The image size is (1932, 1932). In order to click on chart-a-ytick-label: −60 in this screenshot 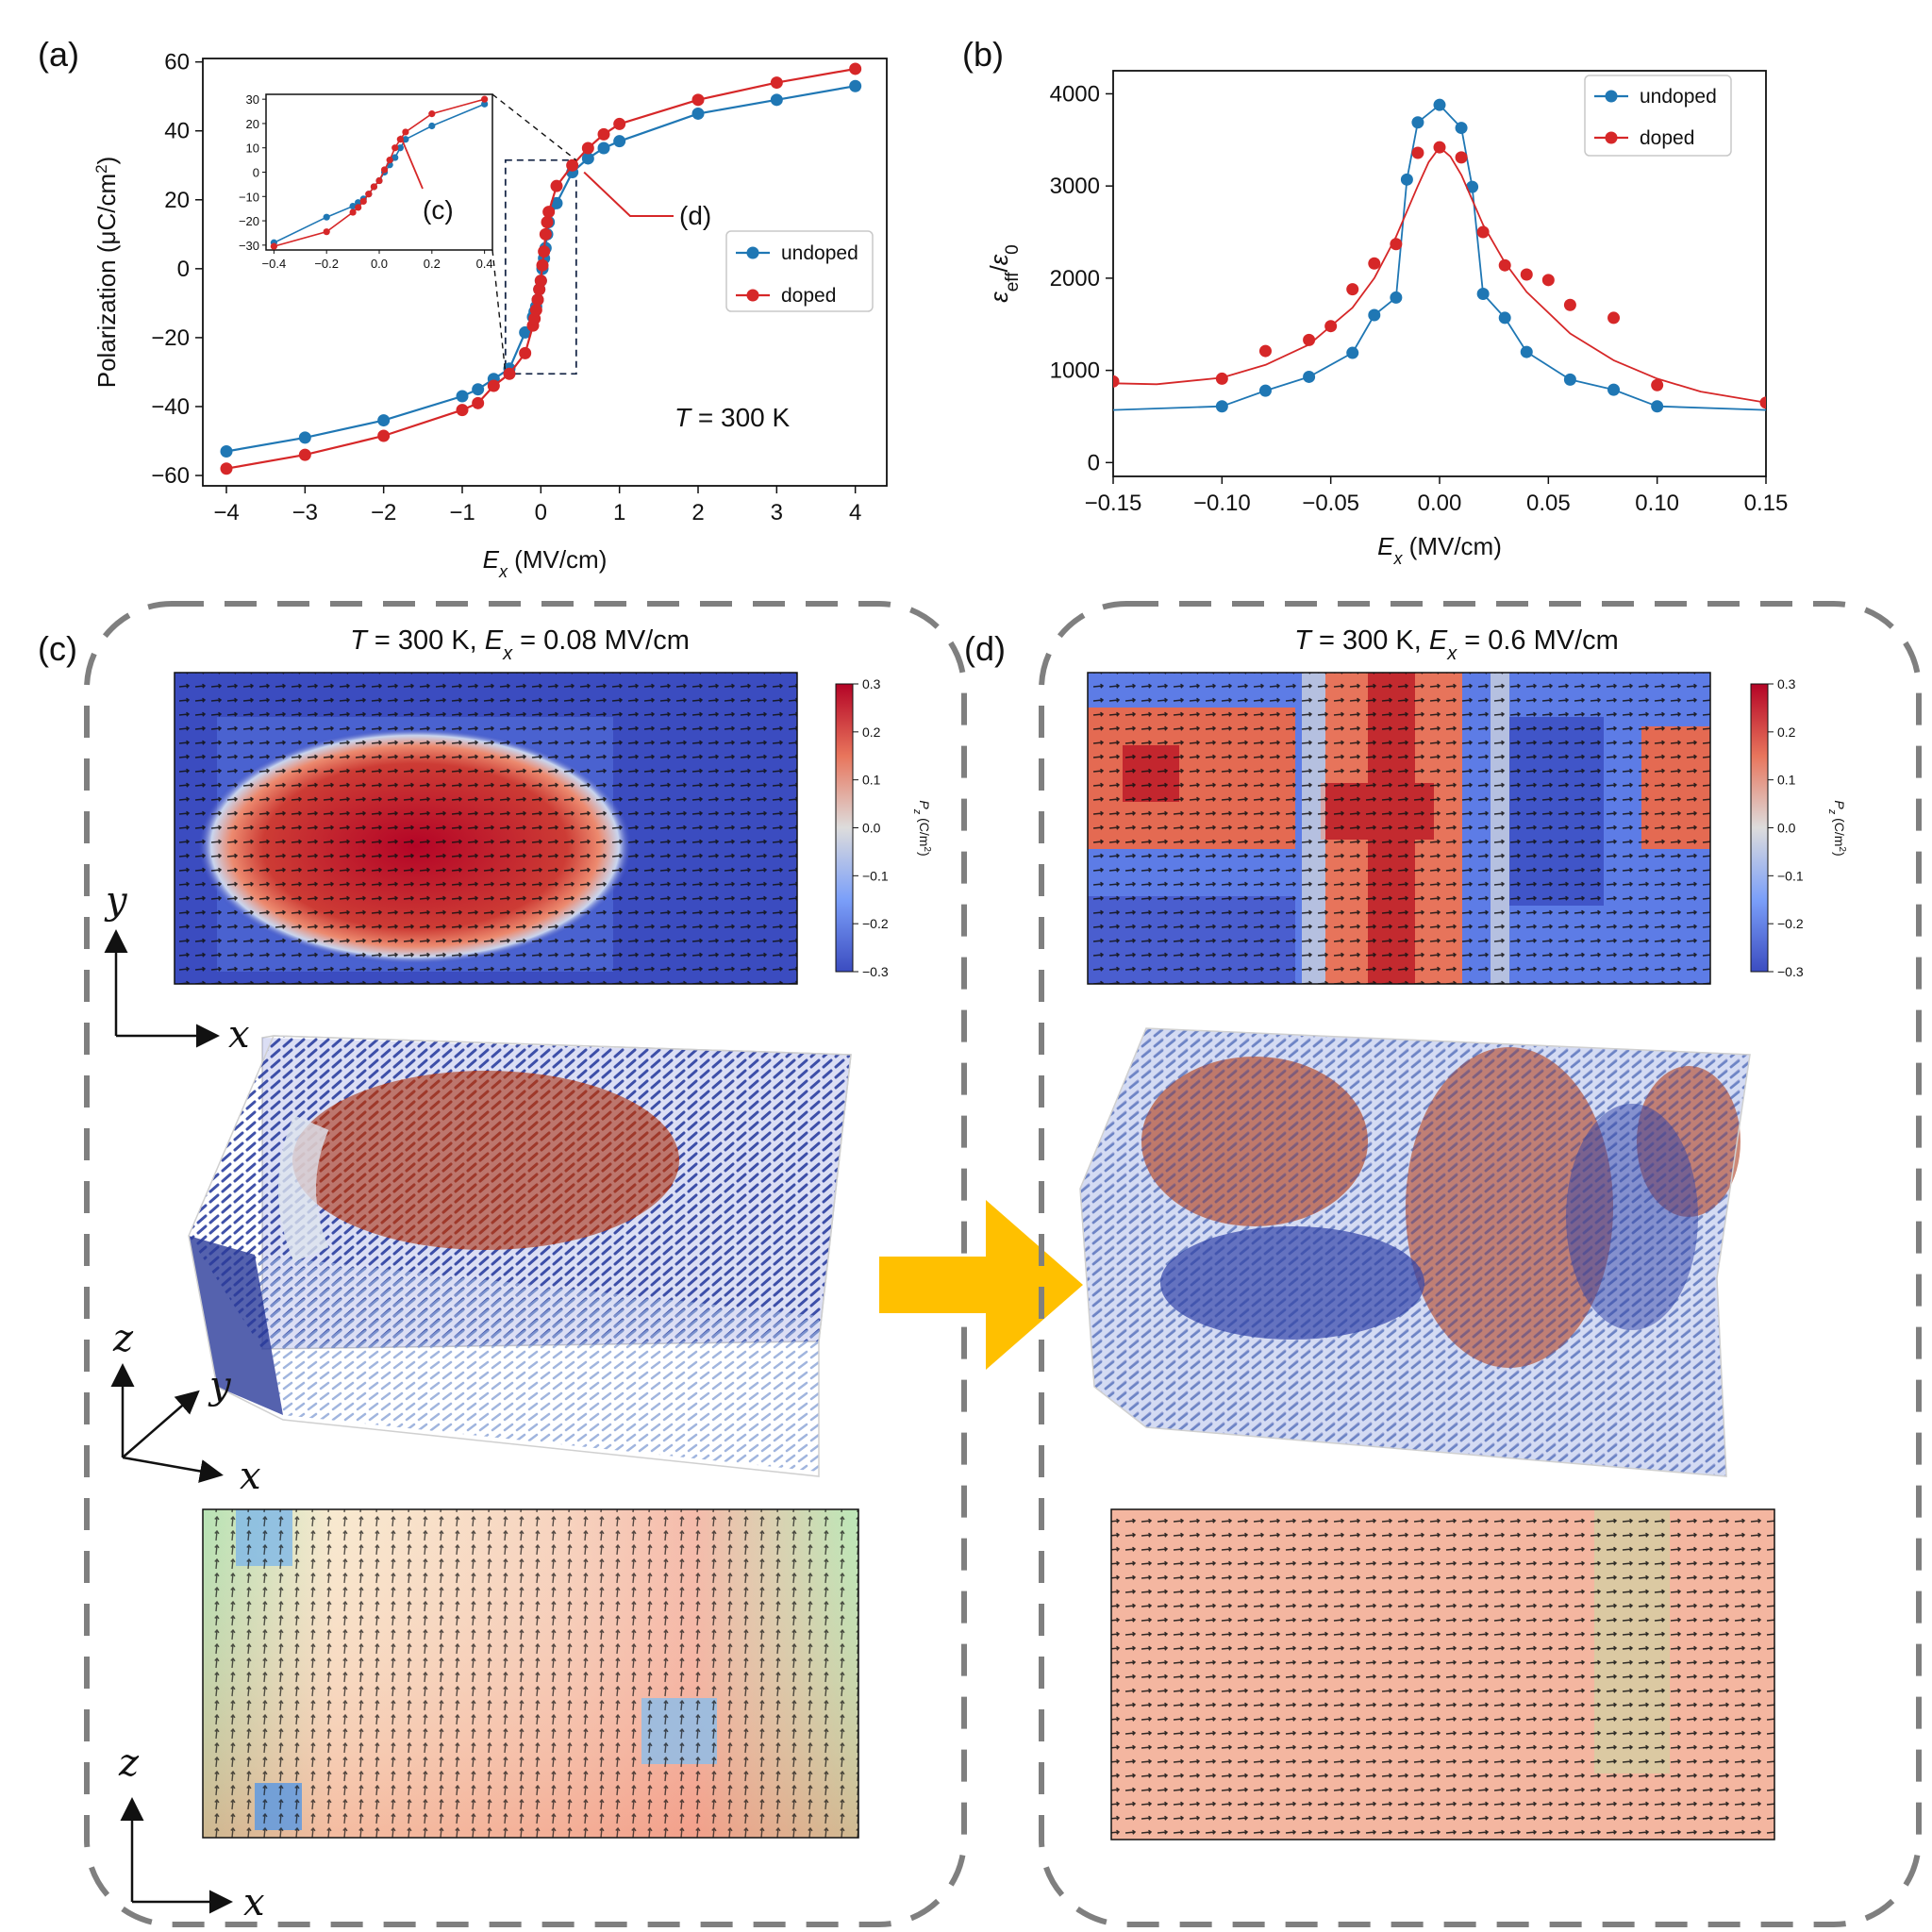, I will do `click(171, 476)`.